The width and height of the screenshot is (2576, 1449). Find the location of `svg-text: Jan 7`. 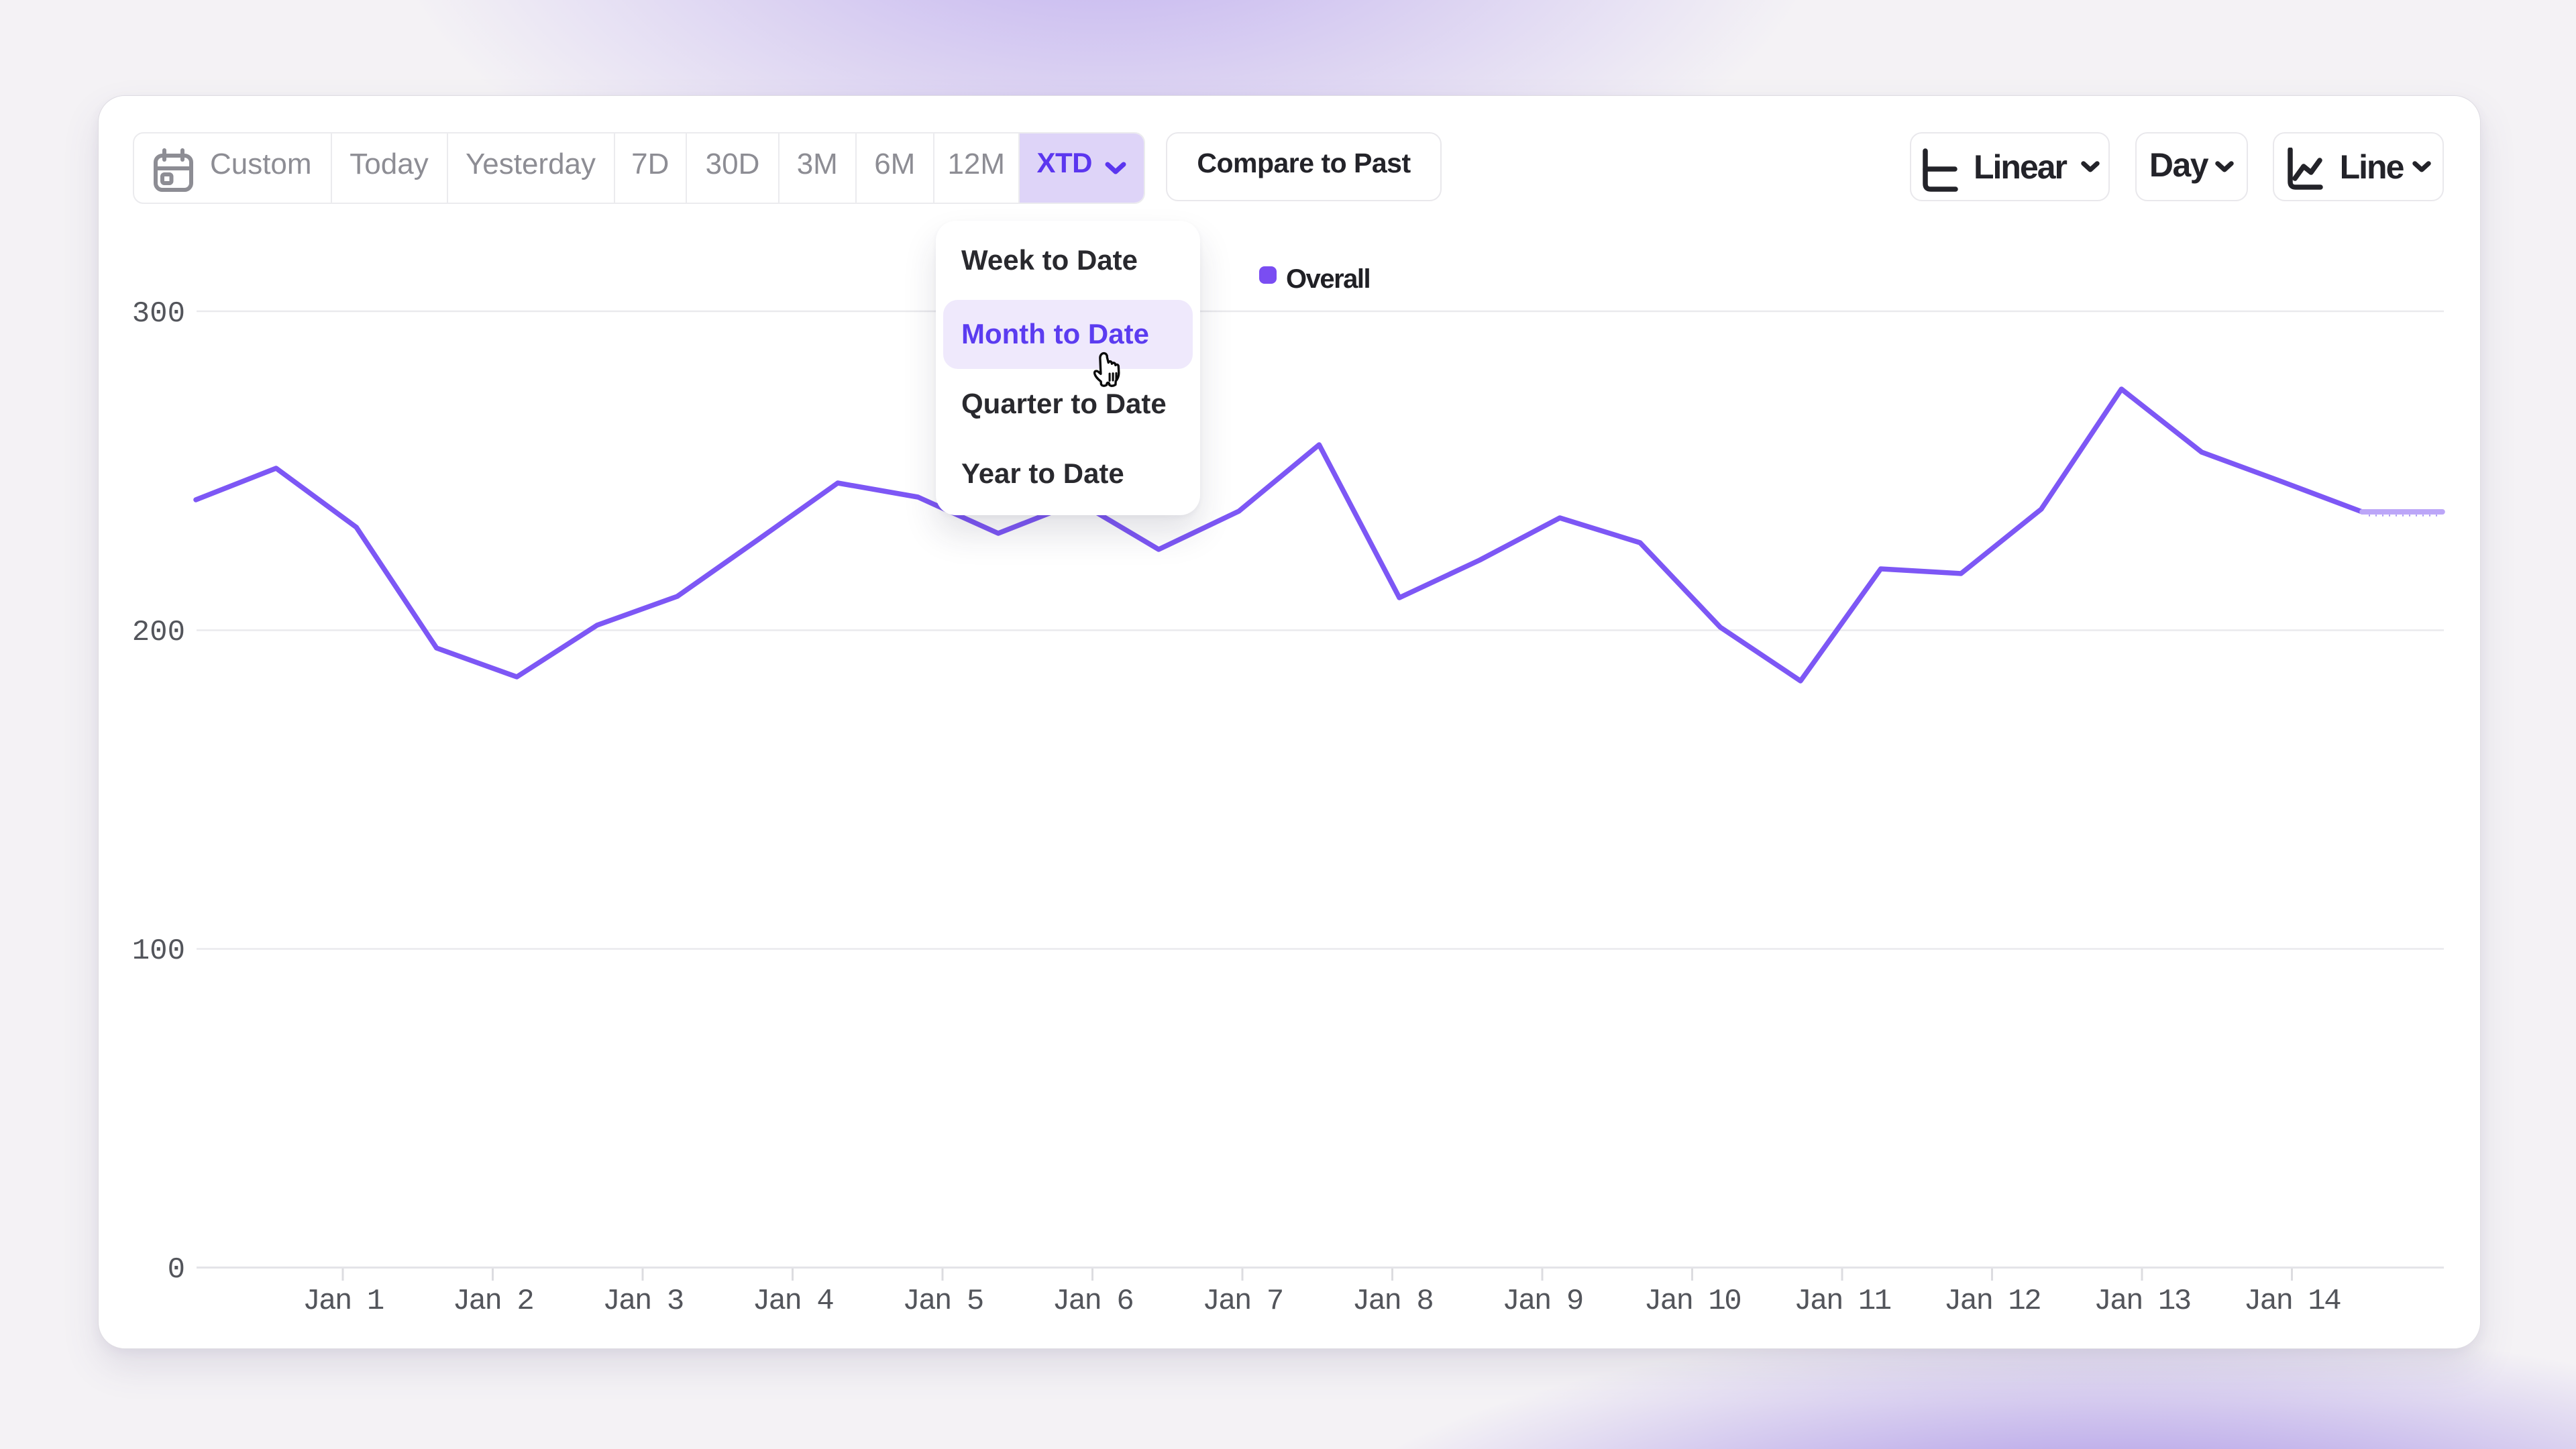

svg-text: Jan 7 is located at coordinates (1242, 1301).